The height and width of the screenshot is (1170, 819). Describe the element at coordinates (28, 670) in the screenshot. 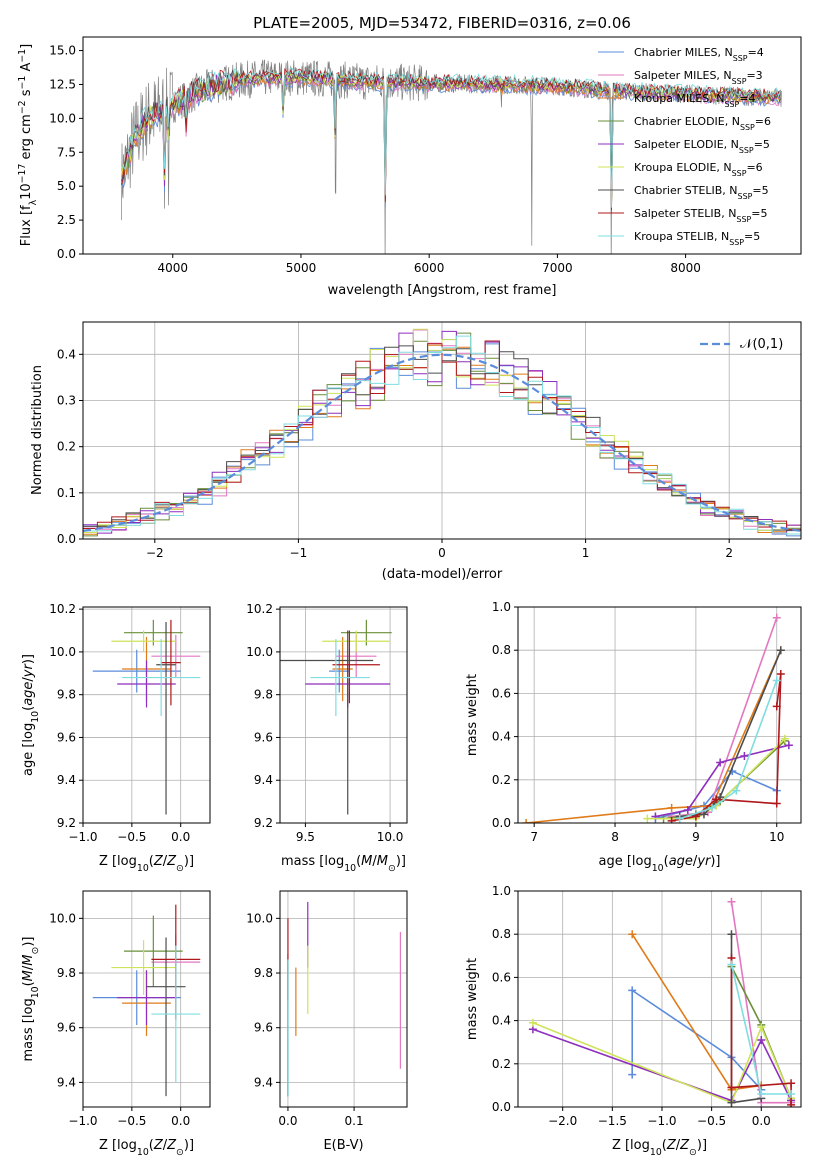

I see `y-axis-label-part: yr` at that location.